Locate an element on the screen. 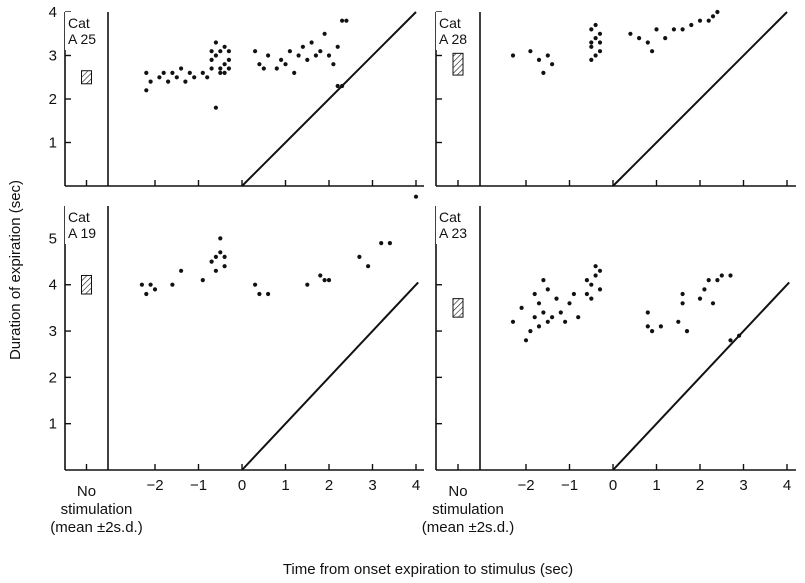  x-tick-label: −2 is located at coordinates (154, 485).